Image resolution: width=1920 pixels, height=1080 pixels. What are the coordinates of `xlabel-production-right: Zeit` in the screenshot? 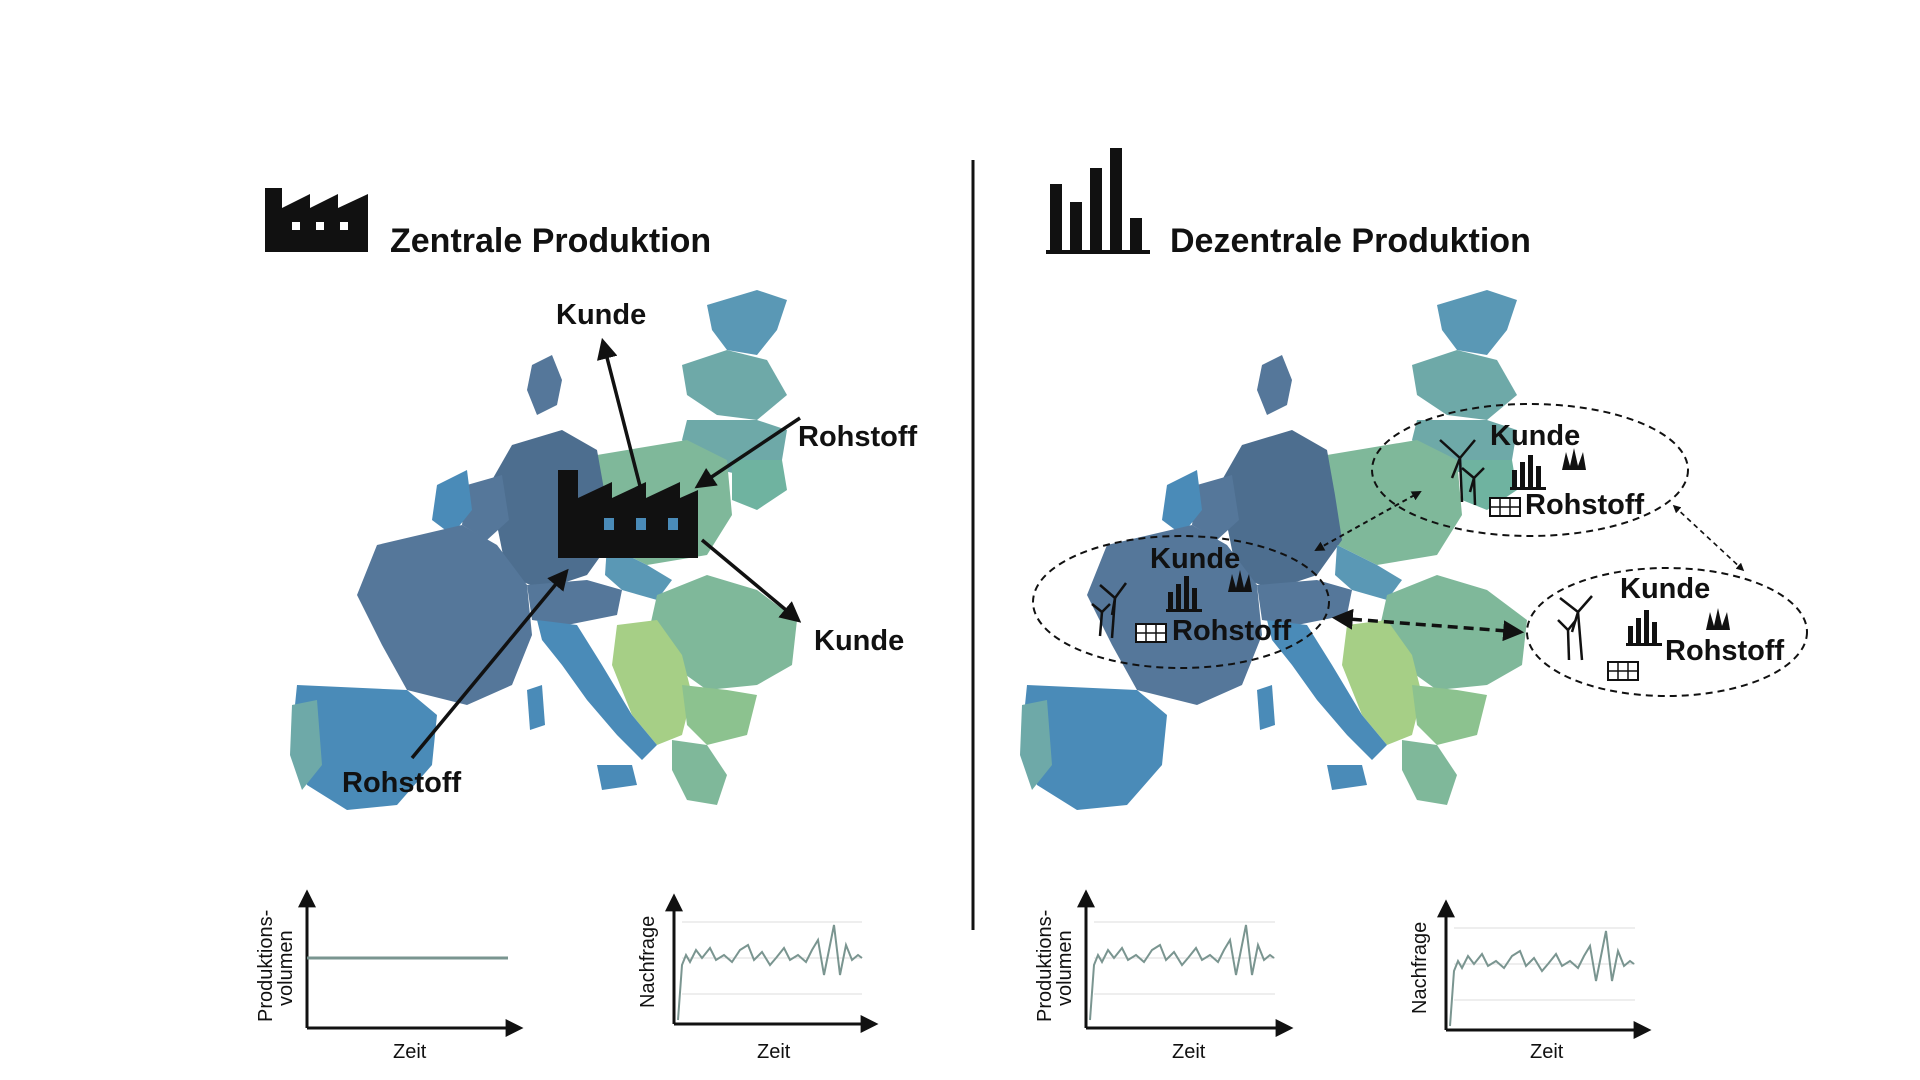 It's located at (1189, 1052).